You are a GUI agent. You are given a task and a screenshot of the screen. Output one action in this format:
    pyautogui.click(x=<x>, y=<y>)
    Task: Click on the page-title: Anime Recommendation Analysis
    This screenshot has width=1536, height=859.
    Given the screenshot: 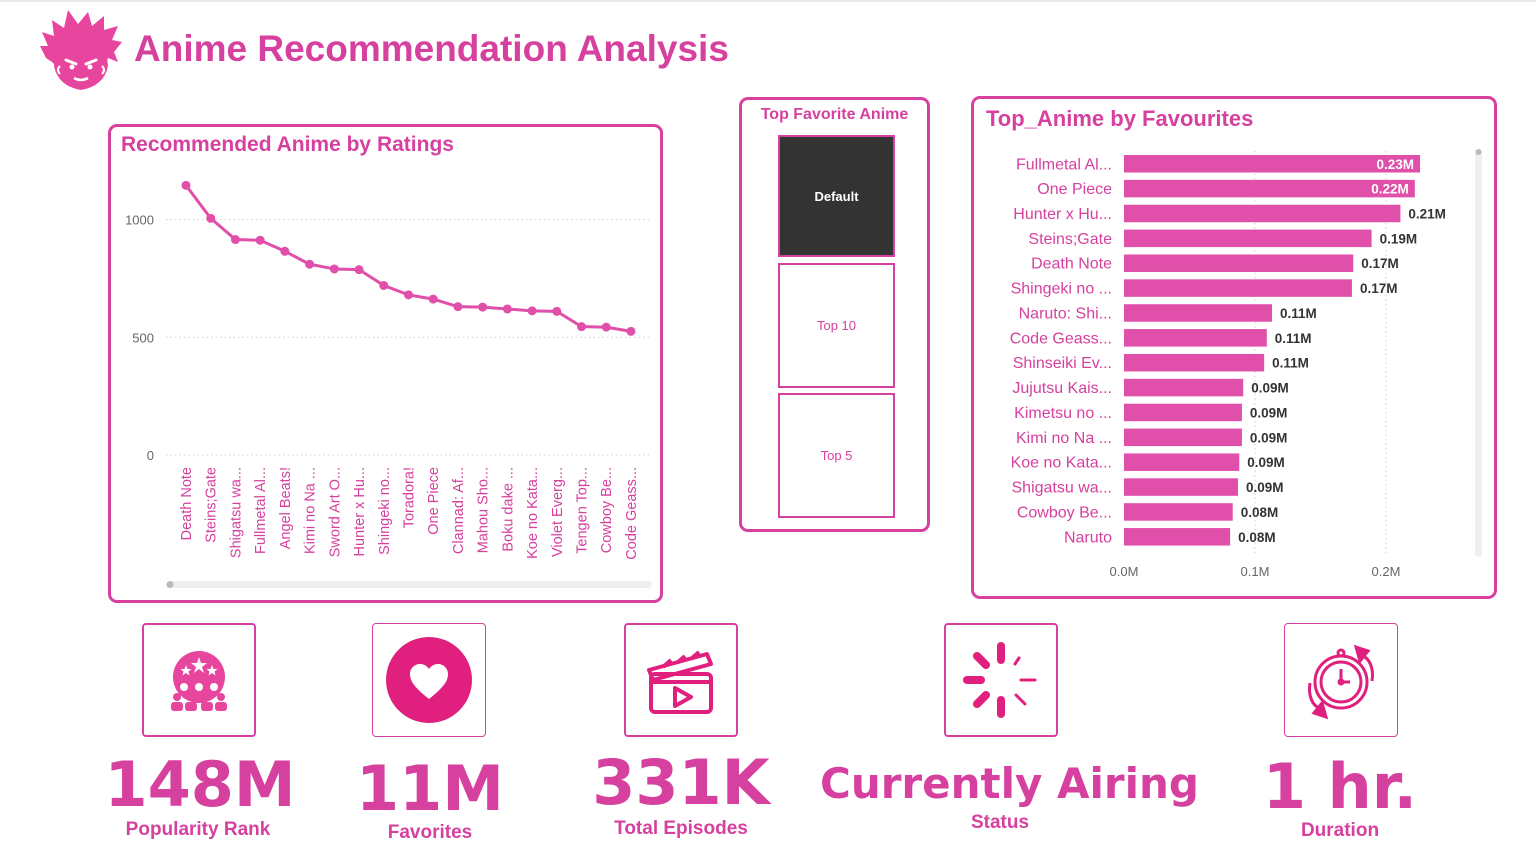 What is the action you would take?
    pyautogui.click(x=431, y=48)
    